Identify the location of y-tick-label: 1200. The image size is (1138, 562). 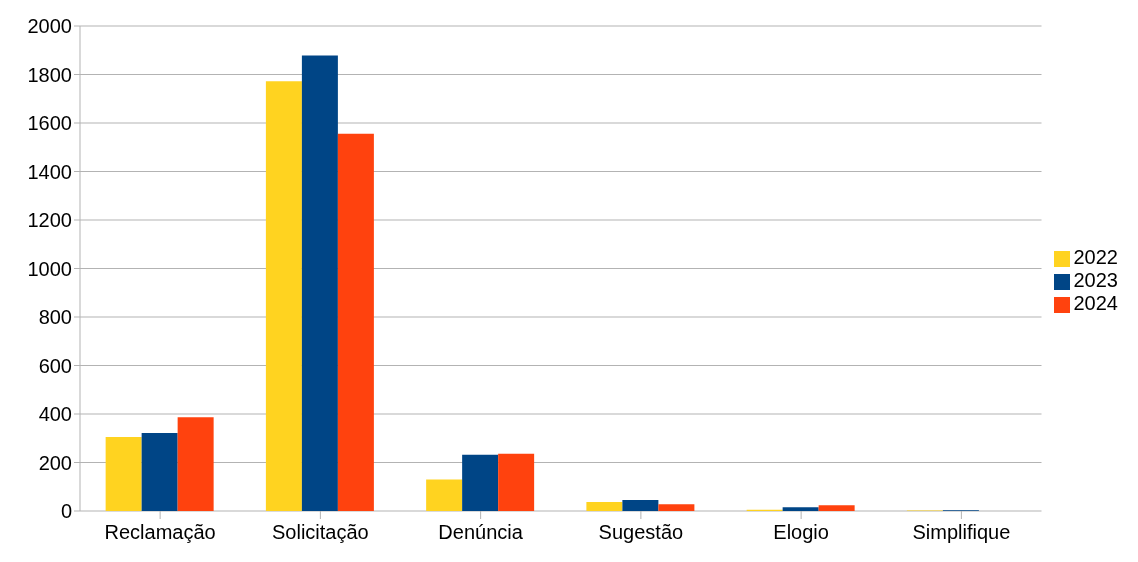
(49, 220).